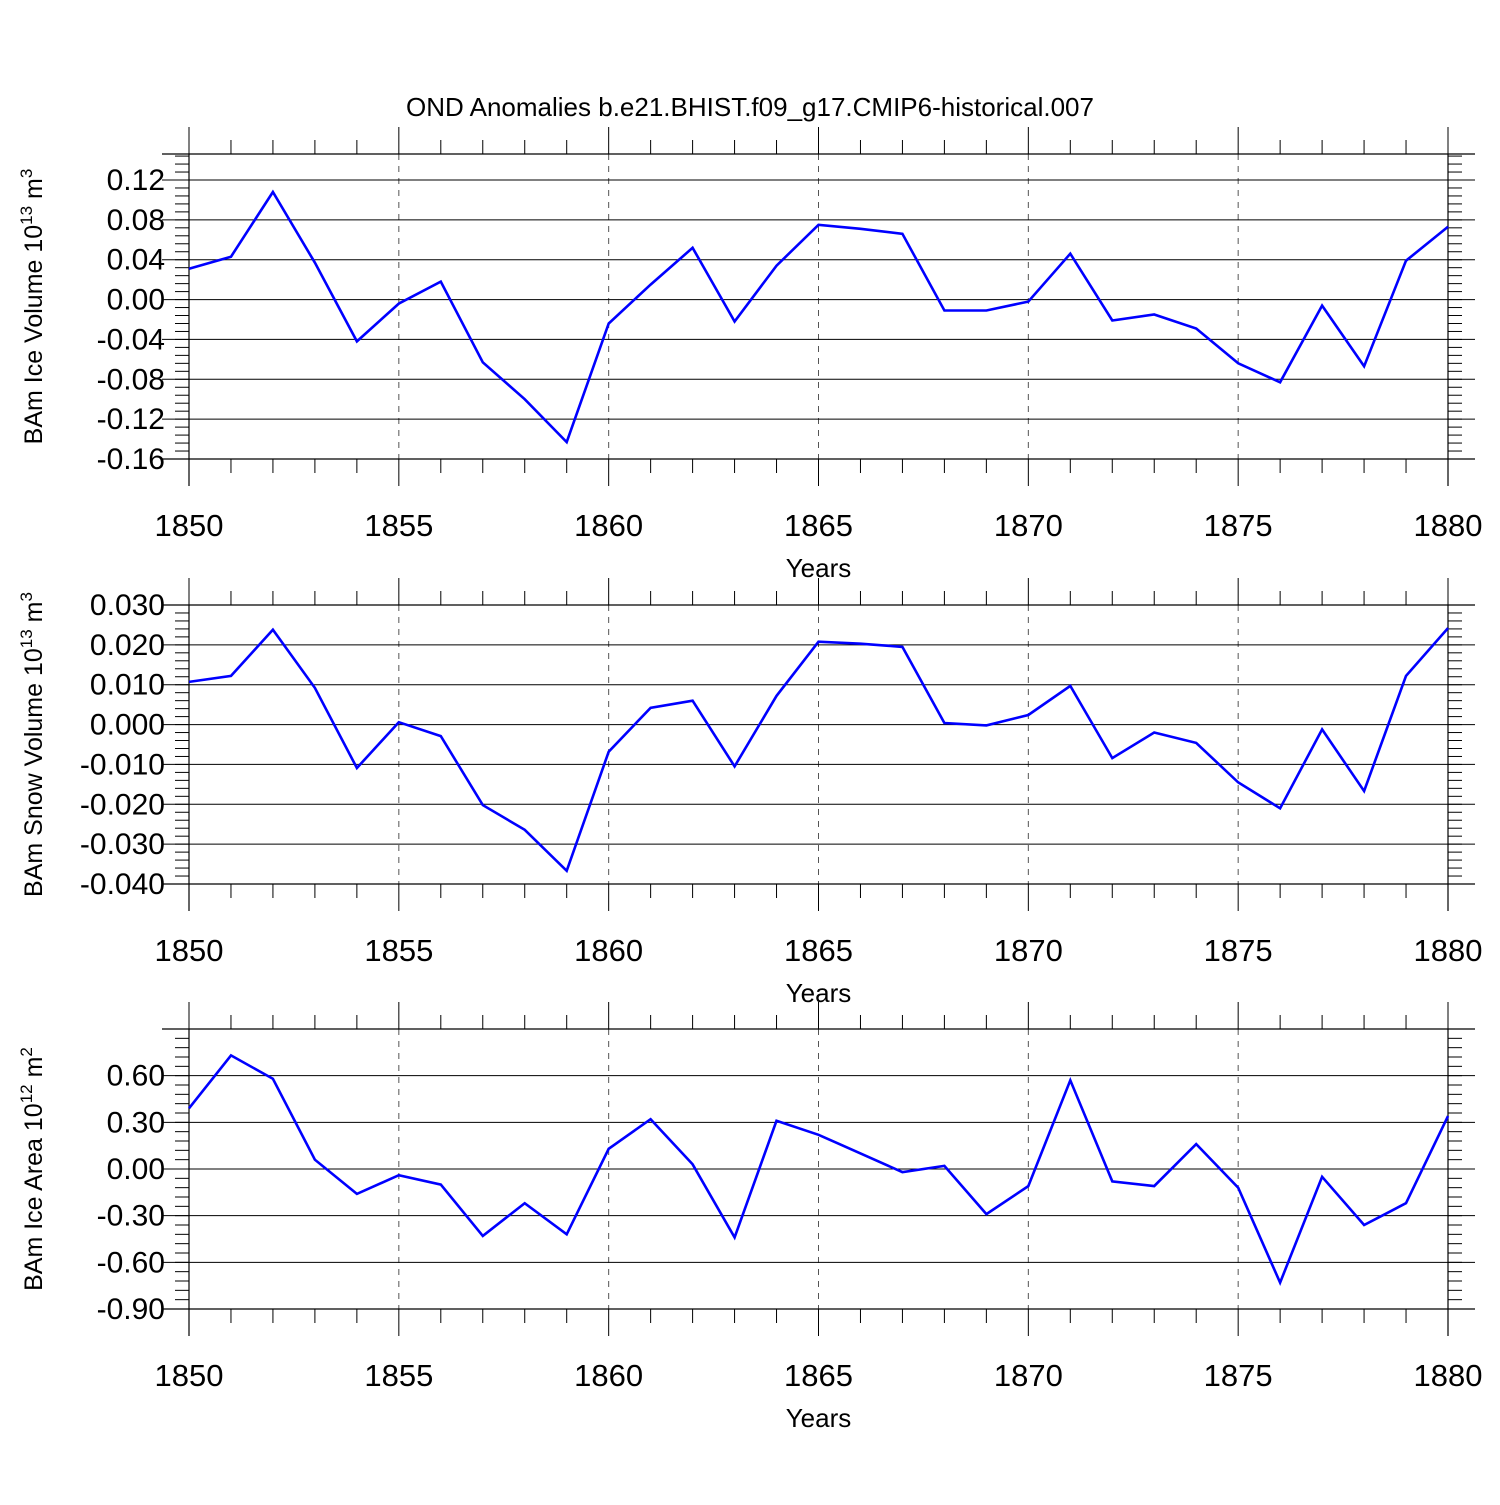  Describe the element at coordinates (34, 192) in the screenshot. I see `y-axis-title-unit: m` at that location.